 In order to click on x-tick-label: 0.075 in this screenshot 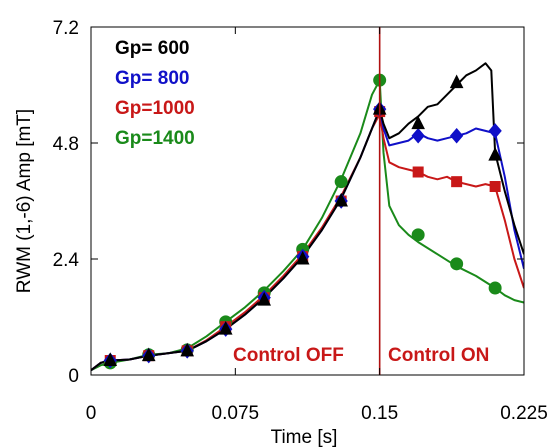, I will do `click(236, 413)`.